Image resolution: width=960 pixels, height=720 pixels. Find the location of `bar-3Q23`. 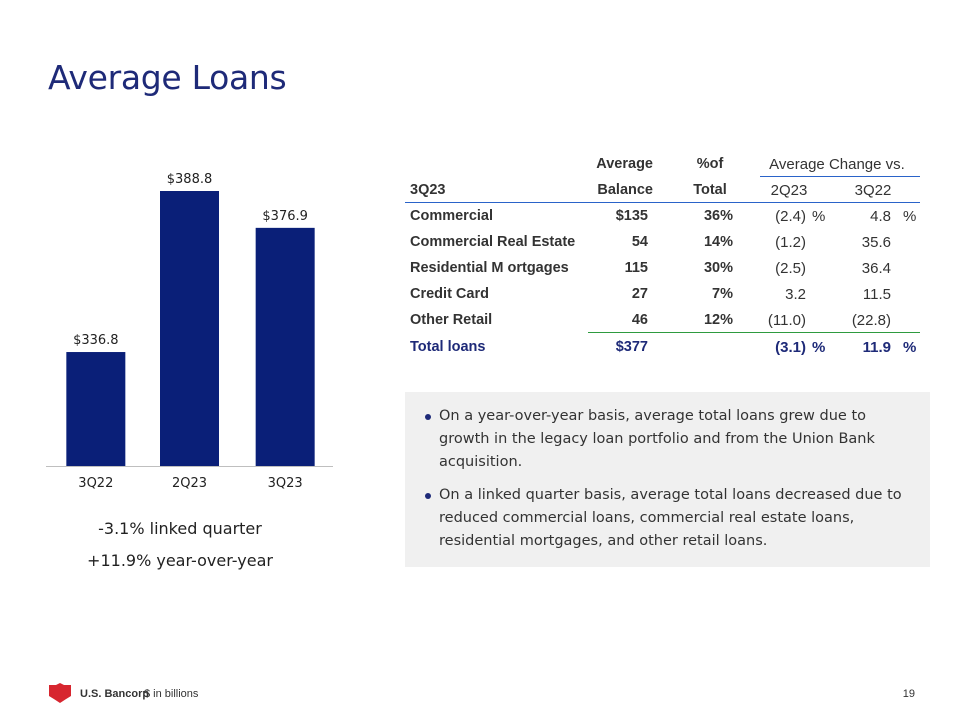

bar-3Q23 is located at coordinates (285, 346).